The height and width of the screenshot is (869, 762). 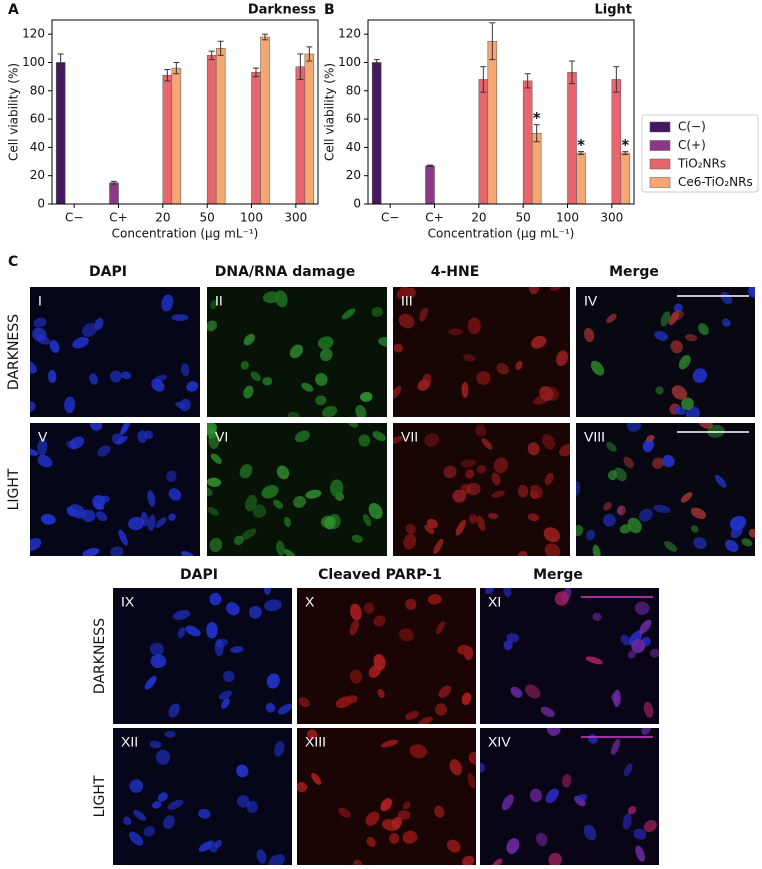 What do you see at coordinates (185, 112) in the screenshot?
I see `plot-frame` at bounding box center [185, 112].